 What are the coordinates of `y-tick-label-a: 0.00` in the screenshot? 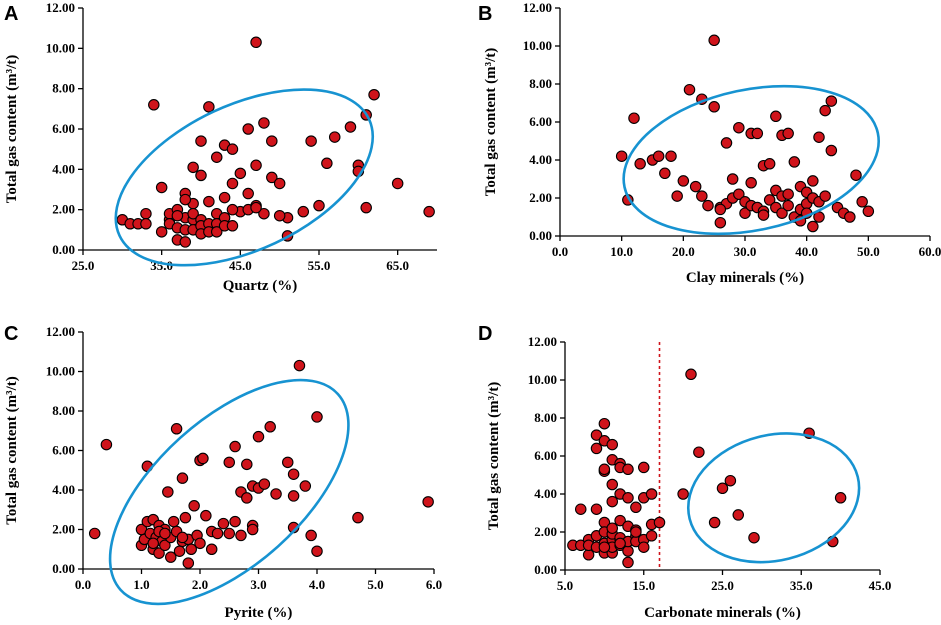 It's located at (63, 249).